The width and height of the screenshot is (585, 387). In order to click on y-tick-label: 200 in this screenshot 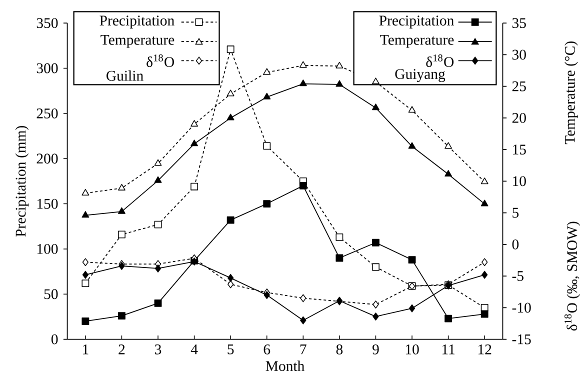, I will do `click(47, 158)`.